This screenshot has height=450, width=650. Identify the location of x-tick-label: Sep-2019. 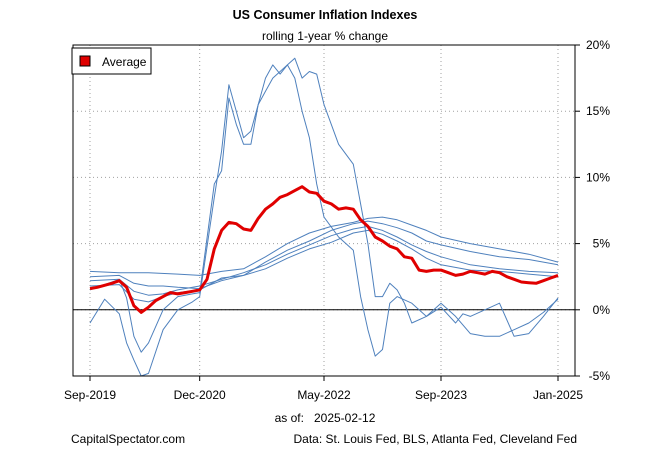
(90, 395).